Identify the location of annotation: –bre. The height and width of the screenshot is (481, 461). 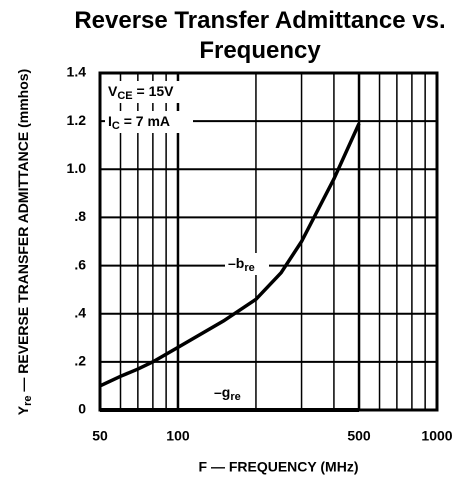
(241, 264).